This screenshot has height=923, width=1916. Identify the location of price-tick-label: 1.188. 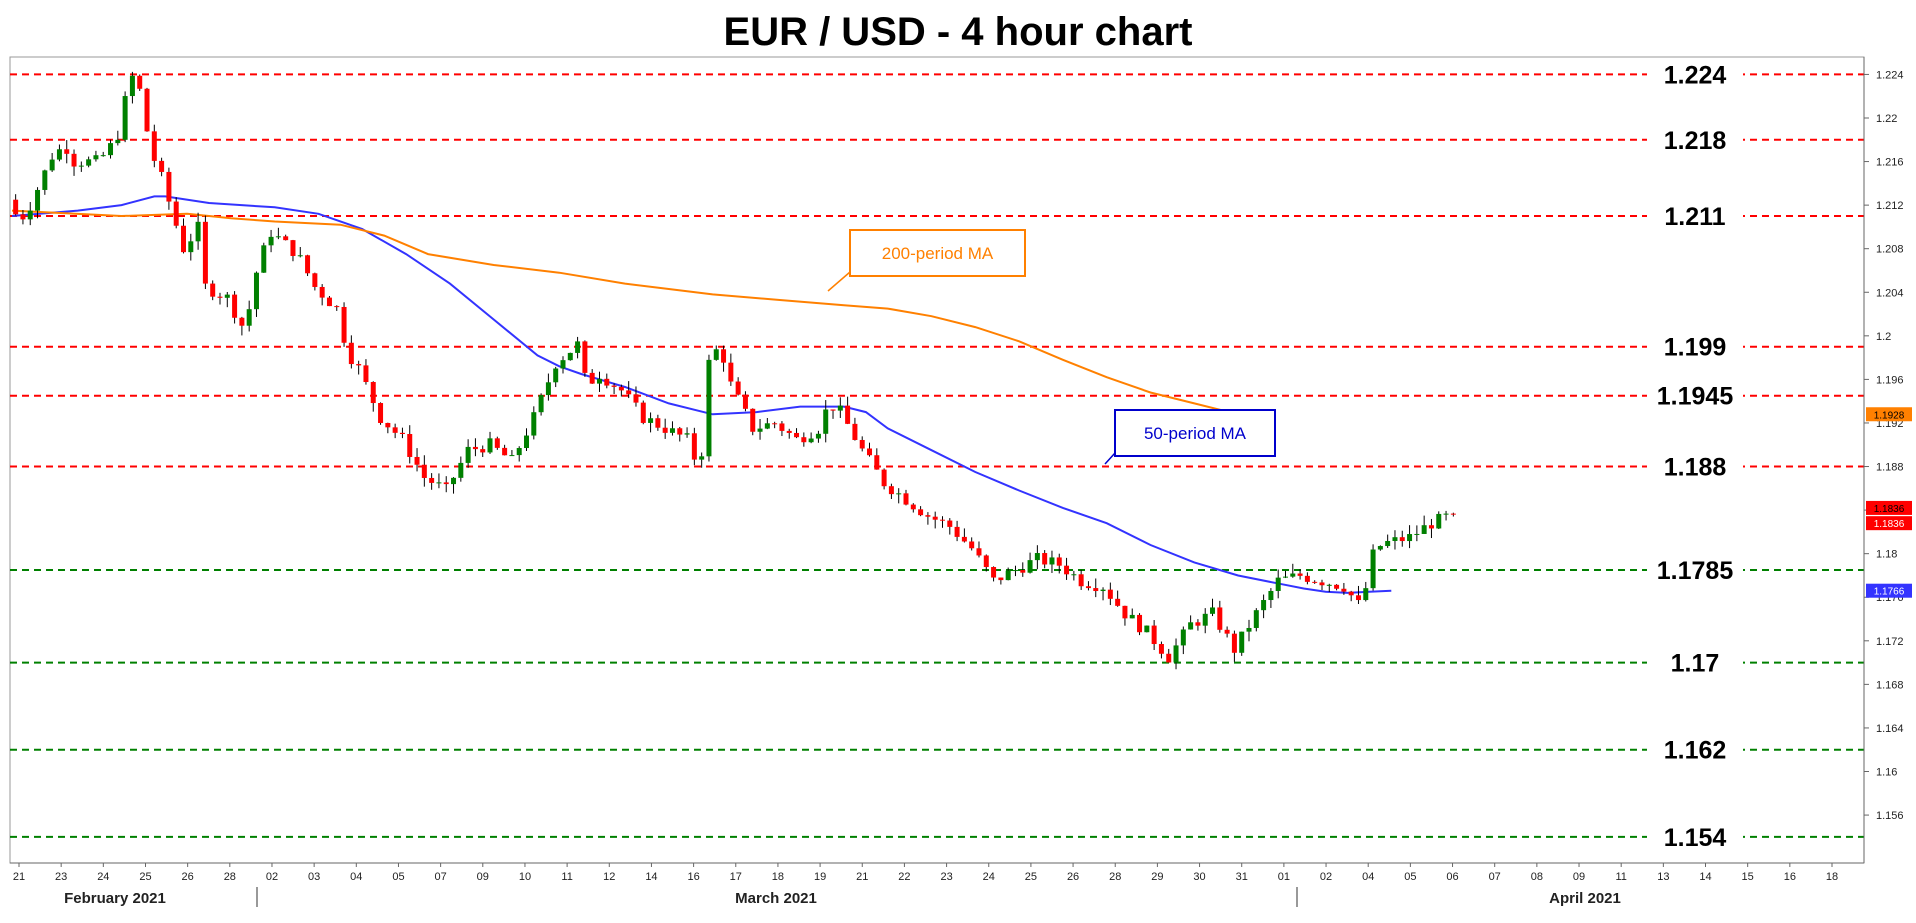
(1890, 468).